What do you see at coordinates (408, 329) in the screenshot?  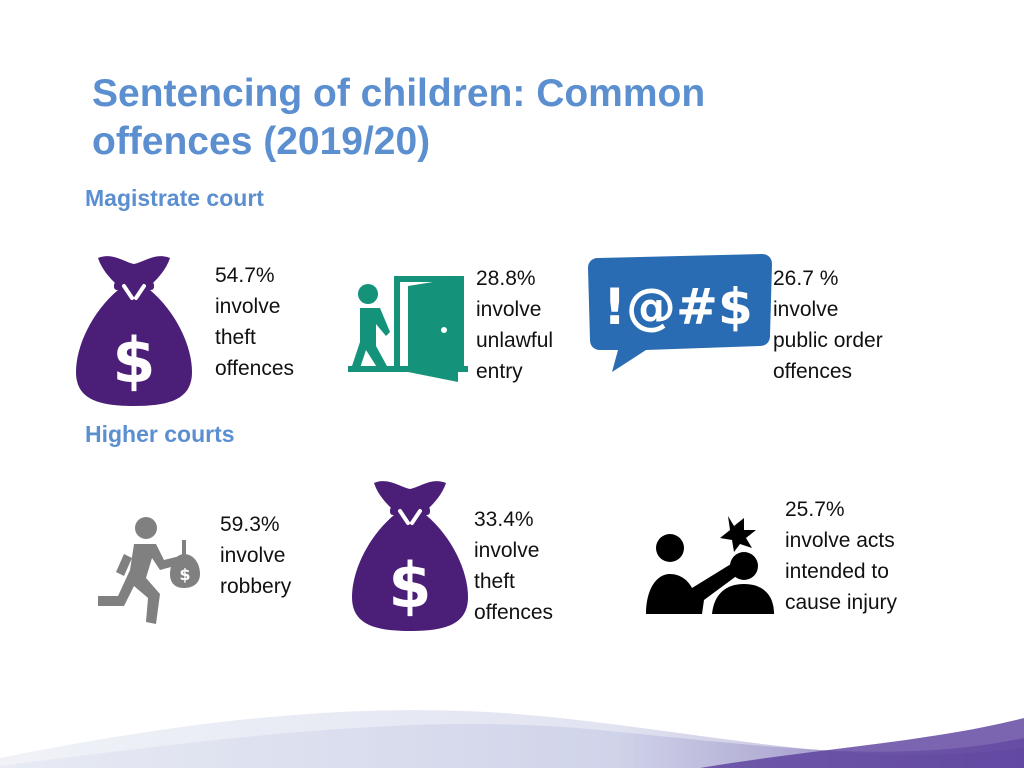 I see `unlawful-entry-icon` at bounding box center [408, 329].